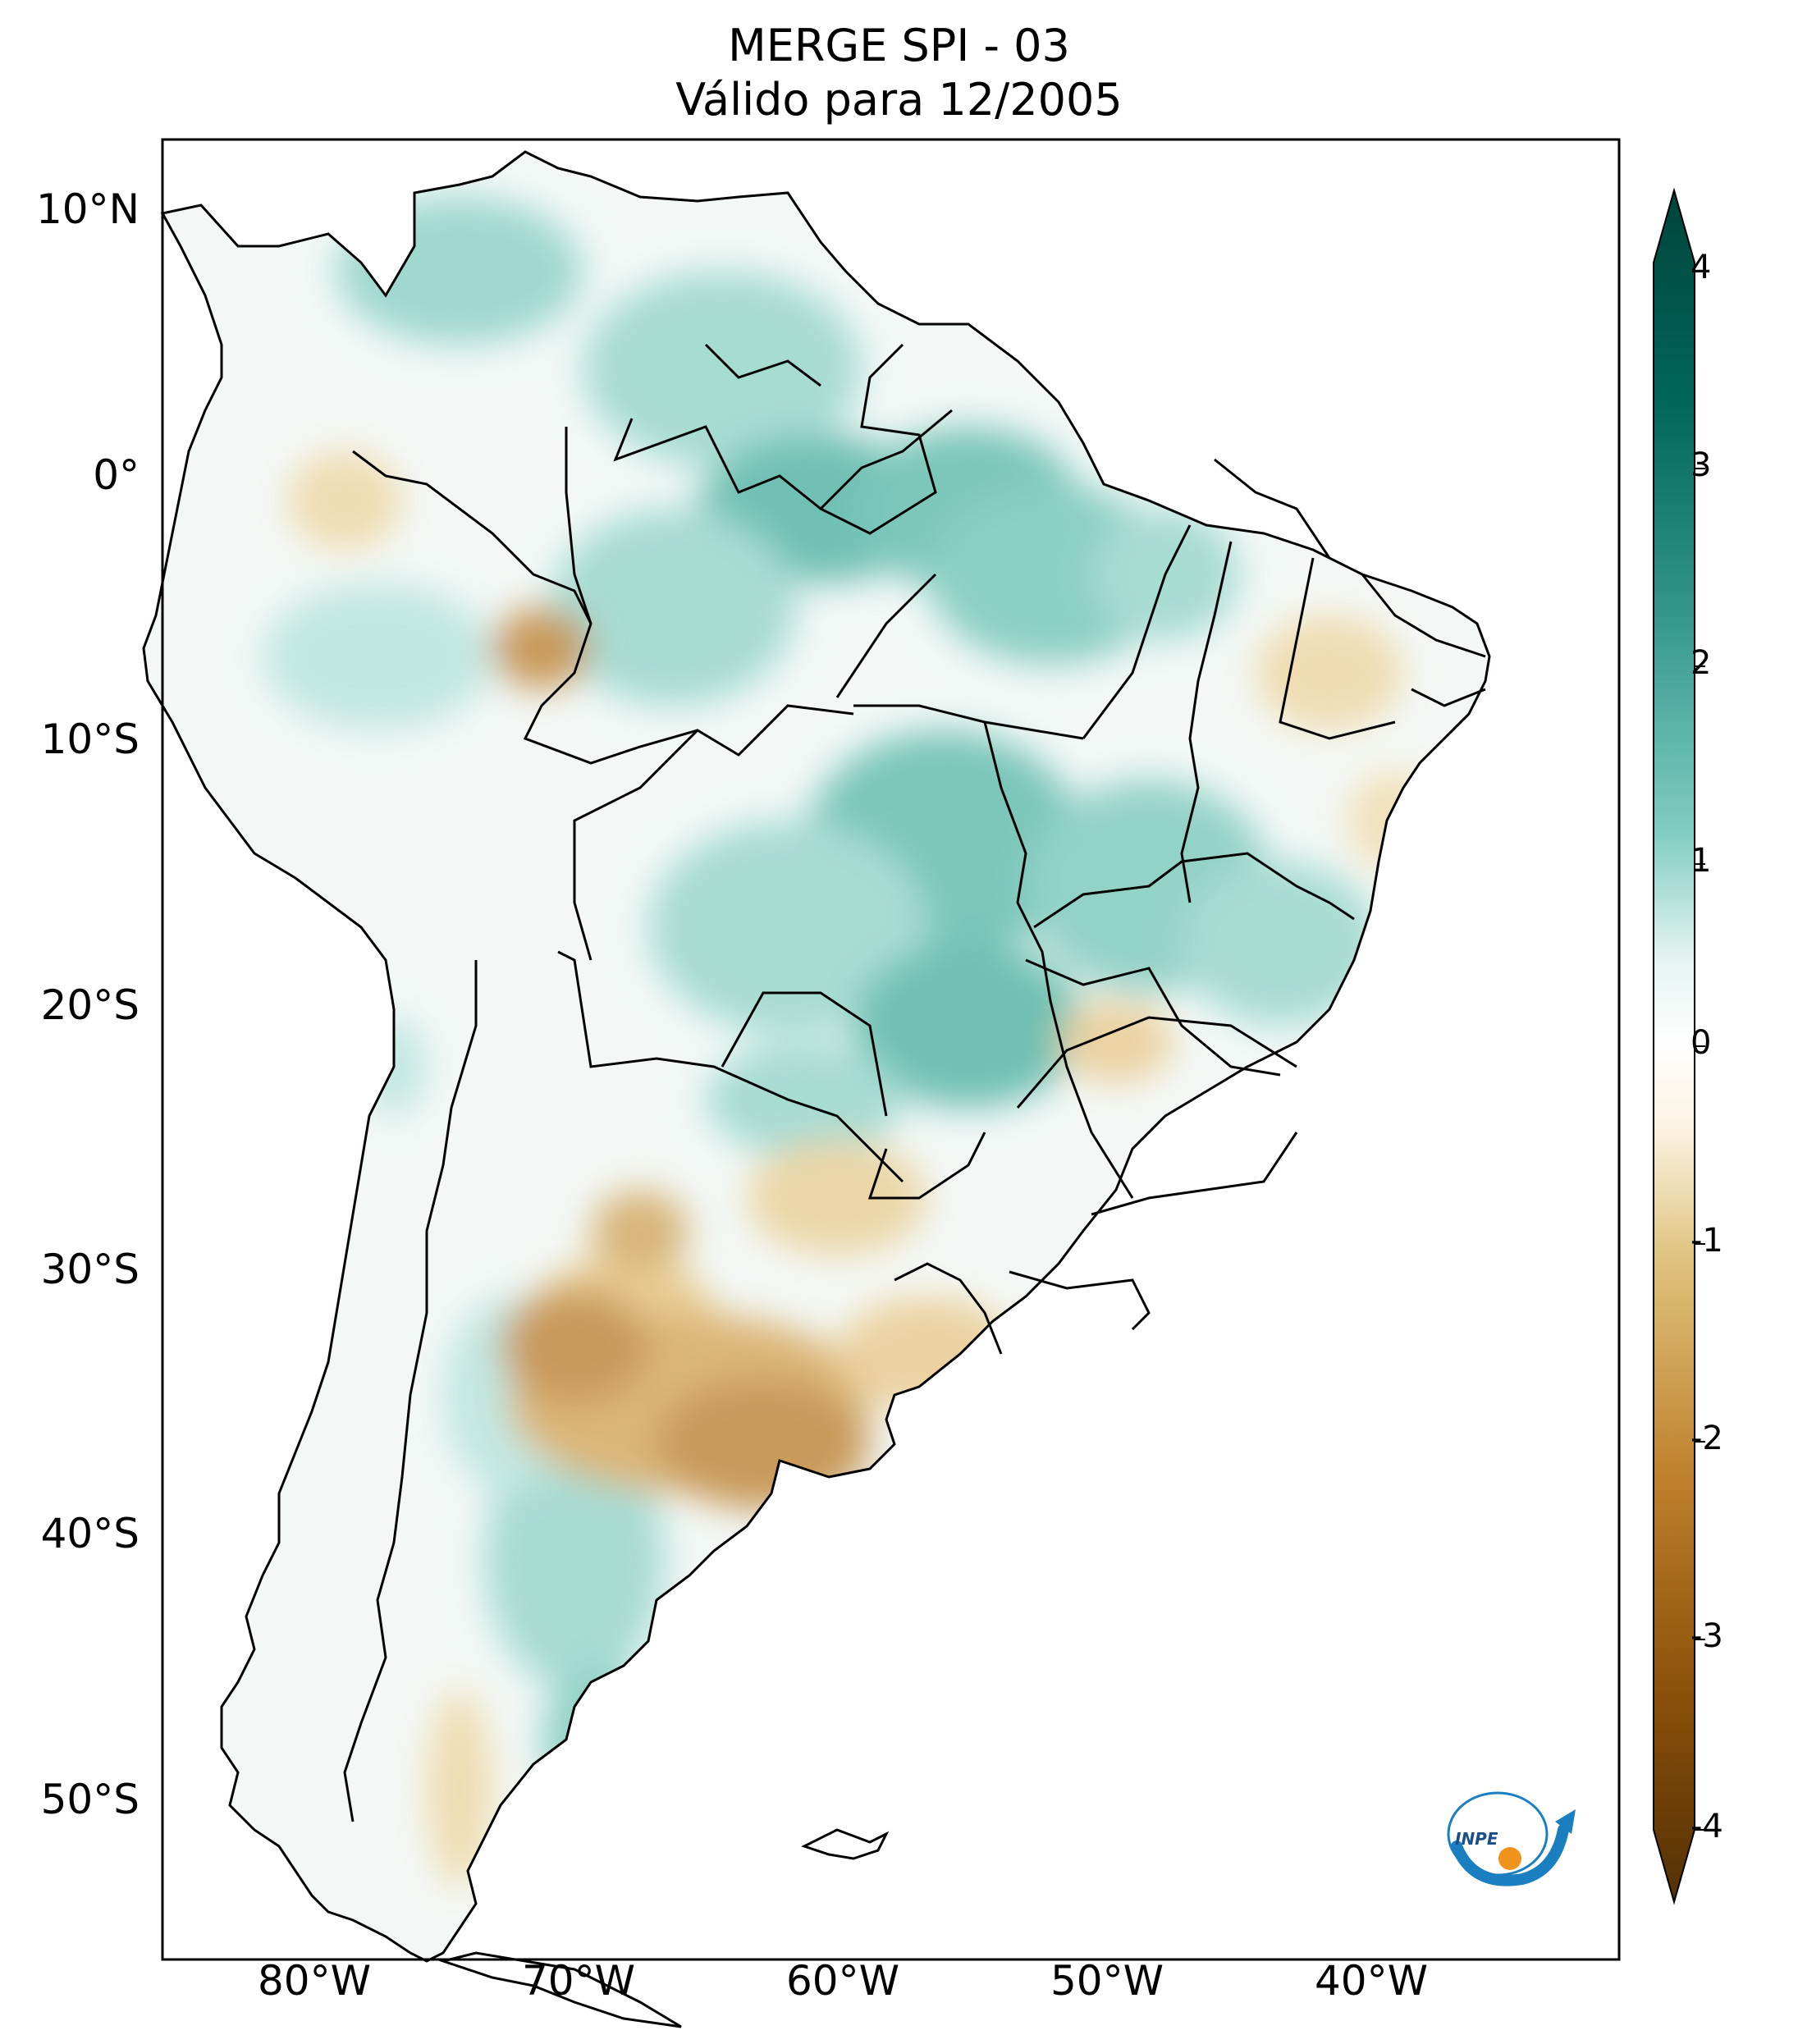 The image size is (1798, 2044). I want to click on colorbar-ticks, so click(1700, 1050).